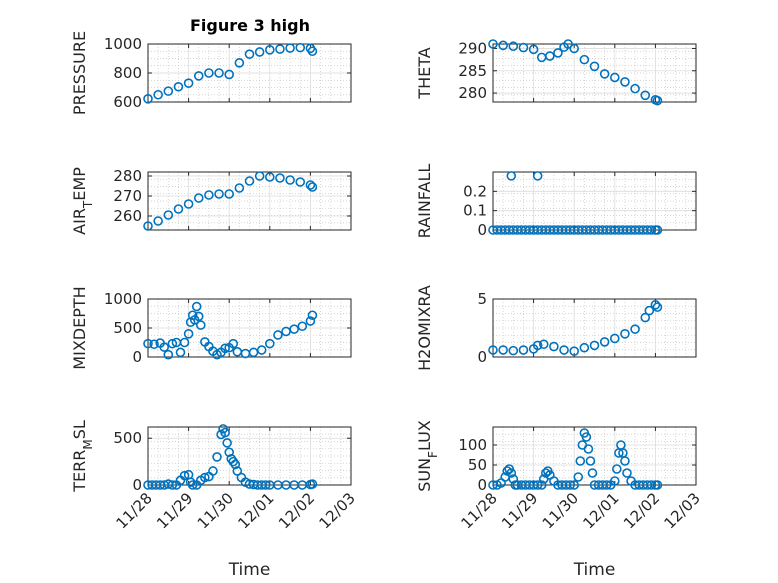 The image size is (778, 583). I want to click on y-axis-label: RAINFALL, so click(424, 201).